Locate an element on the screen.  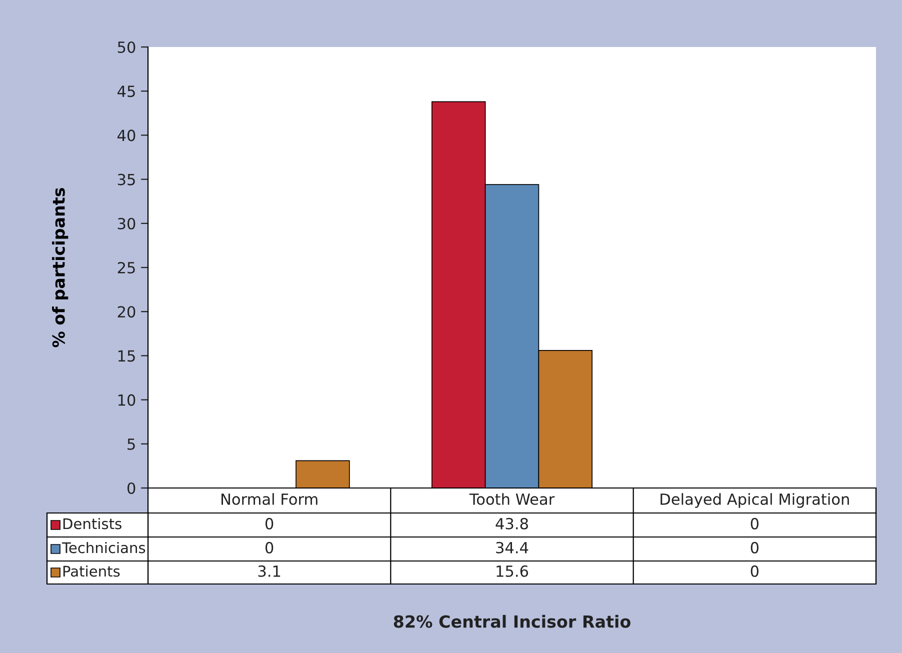
y-tick-label: 20 is located at coordinates (127, 312).